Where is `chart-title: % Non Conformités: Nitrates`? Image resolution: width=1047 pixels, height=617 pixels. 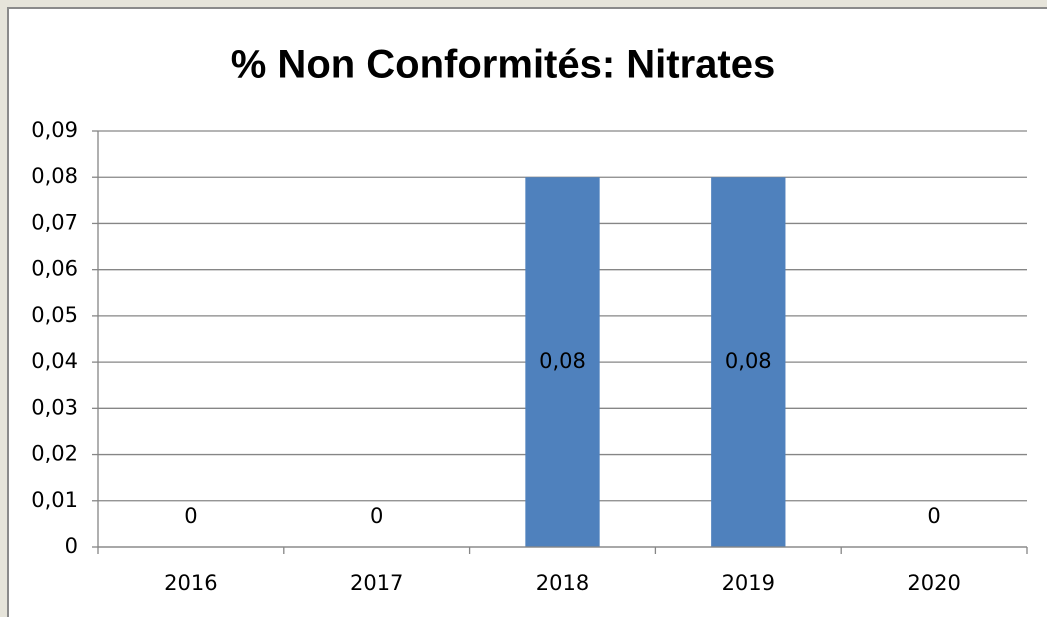 chart-title: % Non Conformités: Nitrates is located at coordinates (503, 65).